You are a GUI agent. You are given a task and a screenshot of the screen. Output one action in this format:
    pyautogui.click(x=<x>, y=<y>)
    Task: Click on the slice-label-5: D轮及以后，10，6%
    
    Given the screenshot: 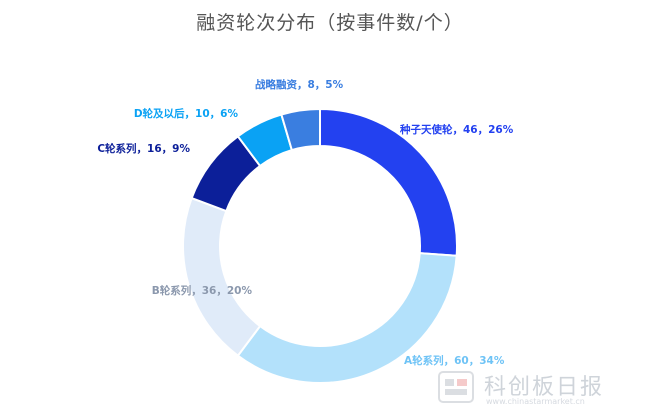 What is the action you would take?
    pyautogui.click(x=186, y=113)
    